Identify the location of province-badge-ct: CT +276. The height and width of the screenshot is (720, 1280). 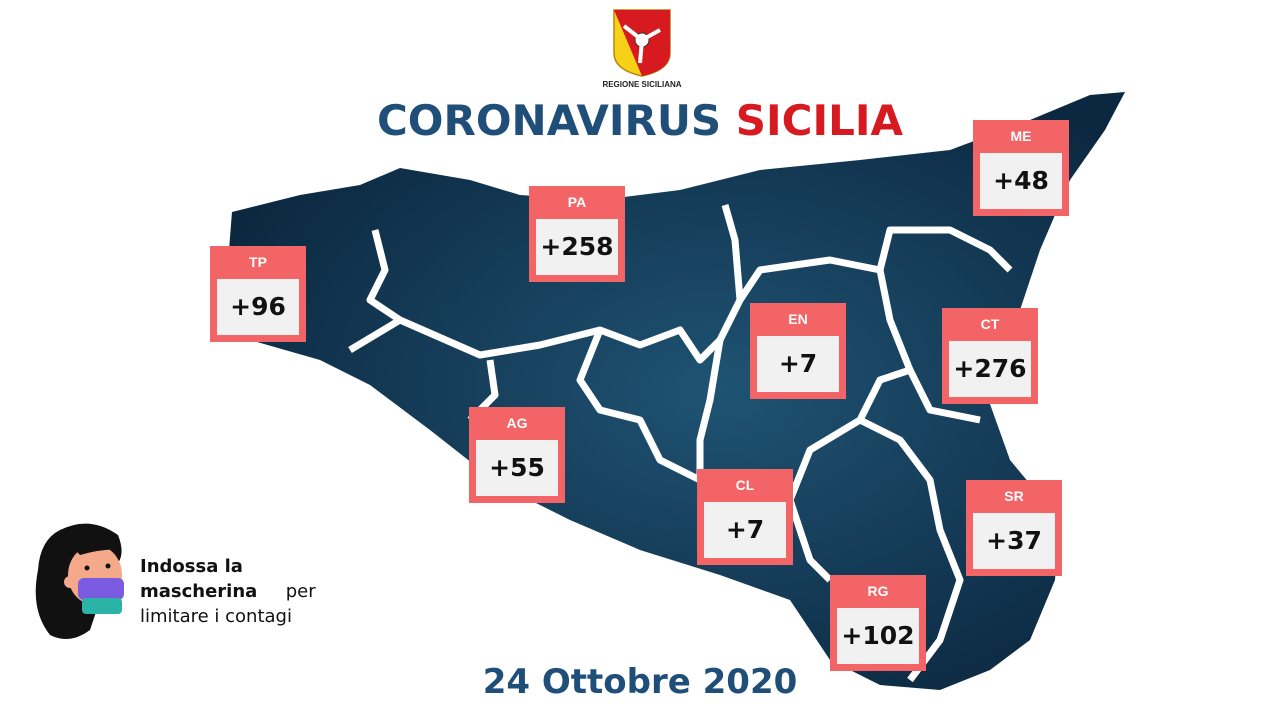
(990, 356).